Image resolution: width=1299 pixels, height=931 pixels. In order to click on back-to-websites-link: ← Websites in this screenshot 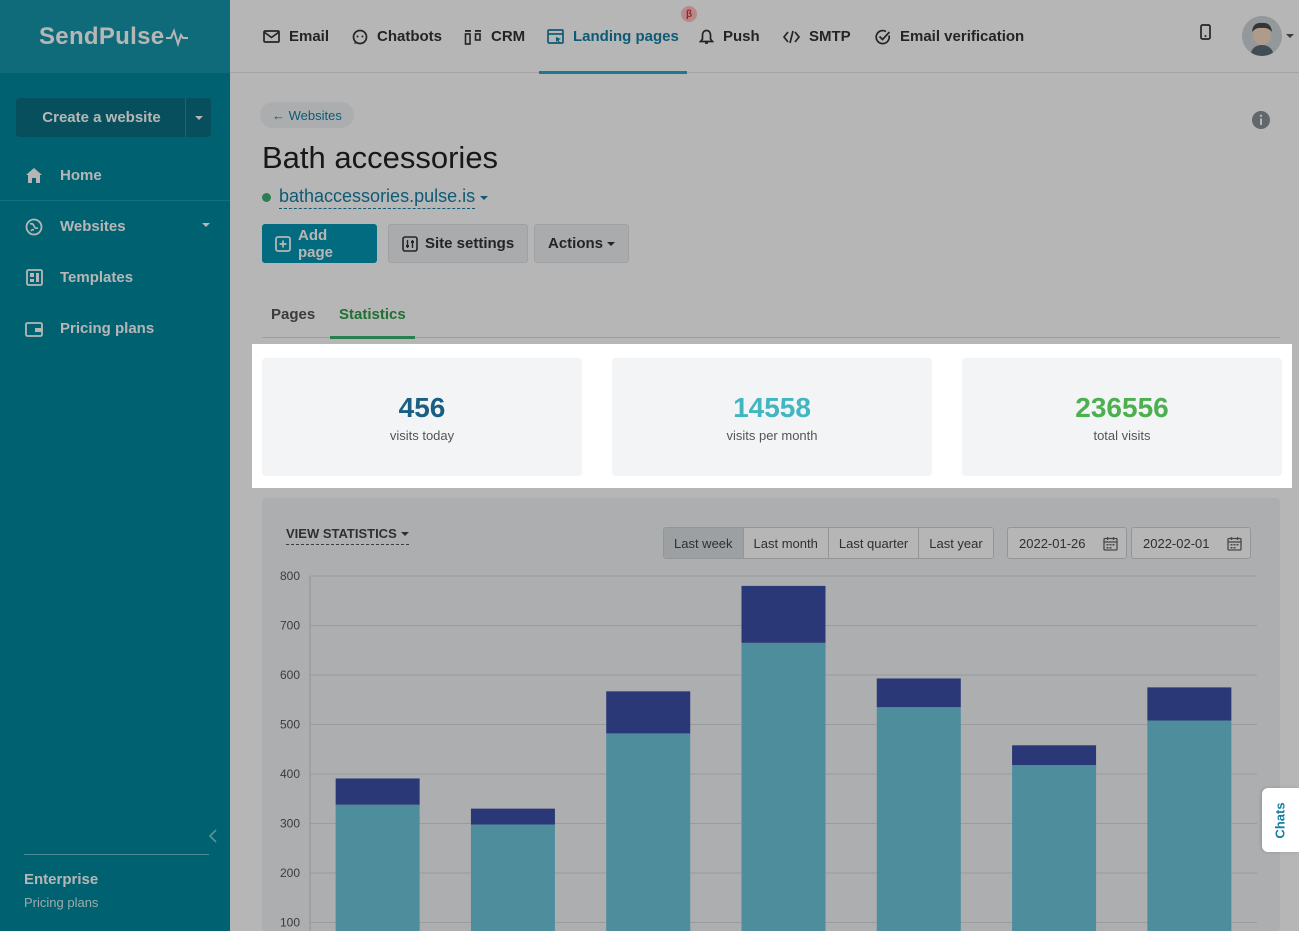, I will do `click(307, 115)`.